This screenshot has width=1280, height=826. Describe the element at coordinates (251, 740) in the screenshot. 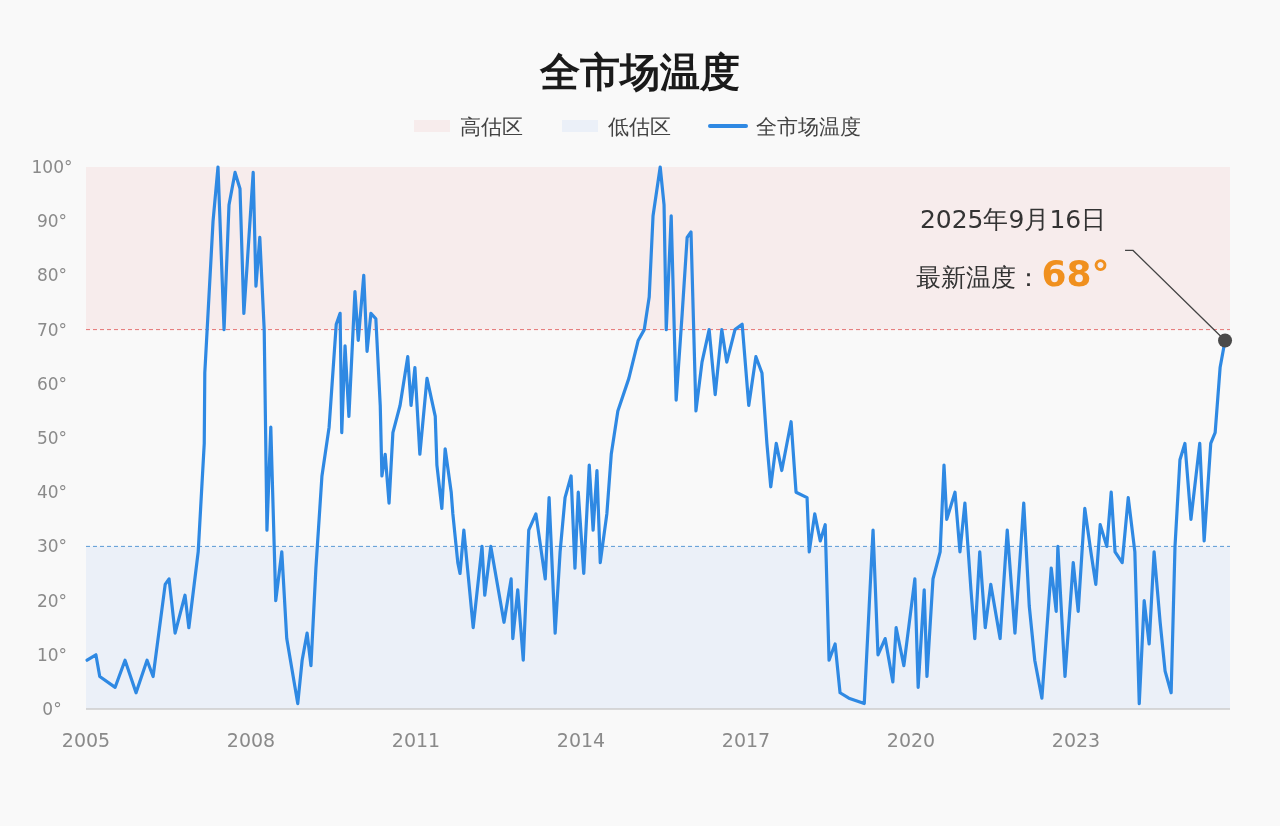

I see `x-tick-label: 2008` at that location.